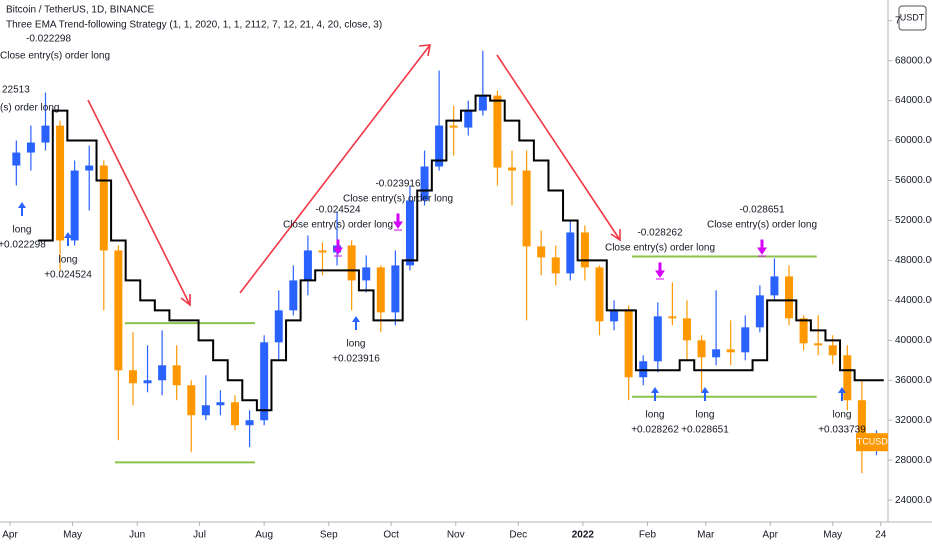 The width and height of the screenshot is (932, 550). Describe the element at coordinates (705, 430) in the screenshot. I see `trade-label: +0.028651` at that location.